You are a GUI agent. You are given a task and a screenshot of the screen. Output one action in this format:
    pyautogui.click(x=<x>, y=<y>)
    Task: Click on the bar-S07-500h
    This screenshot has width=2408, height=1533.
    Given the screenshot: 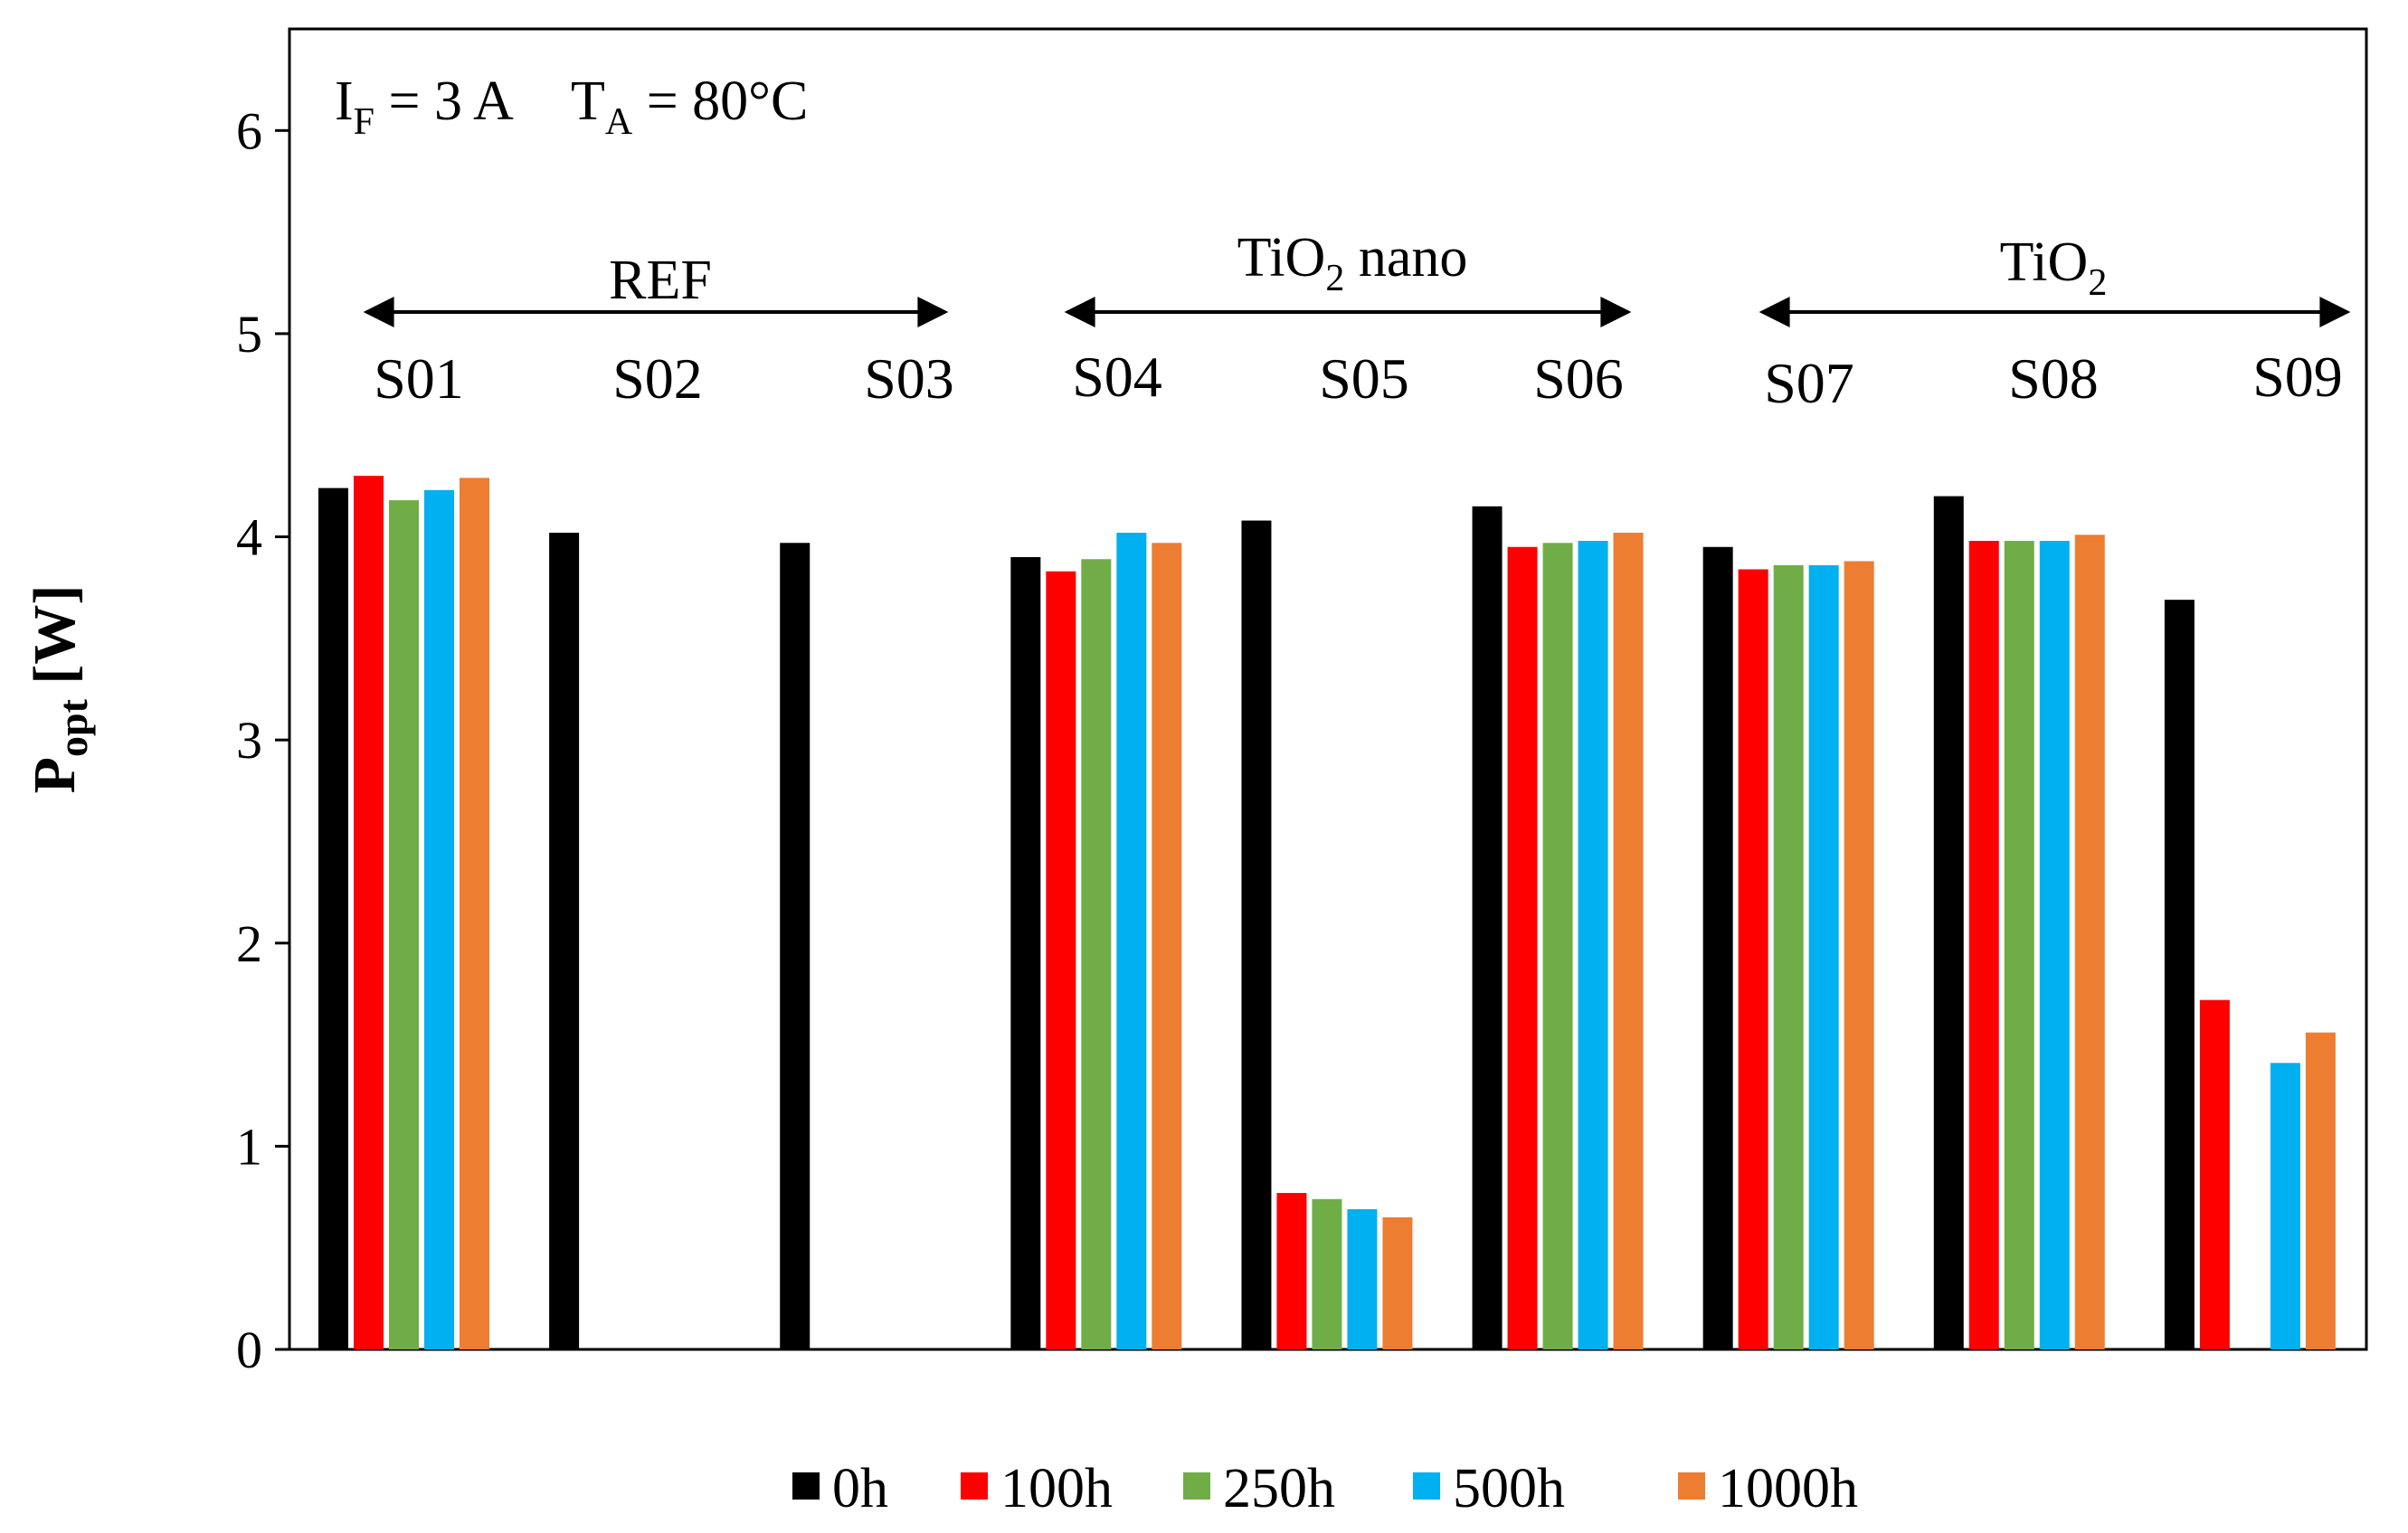 What is the action you would take?
    pyautogui.click(x=1823, y=956)
    